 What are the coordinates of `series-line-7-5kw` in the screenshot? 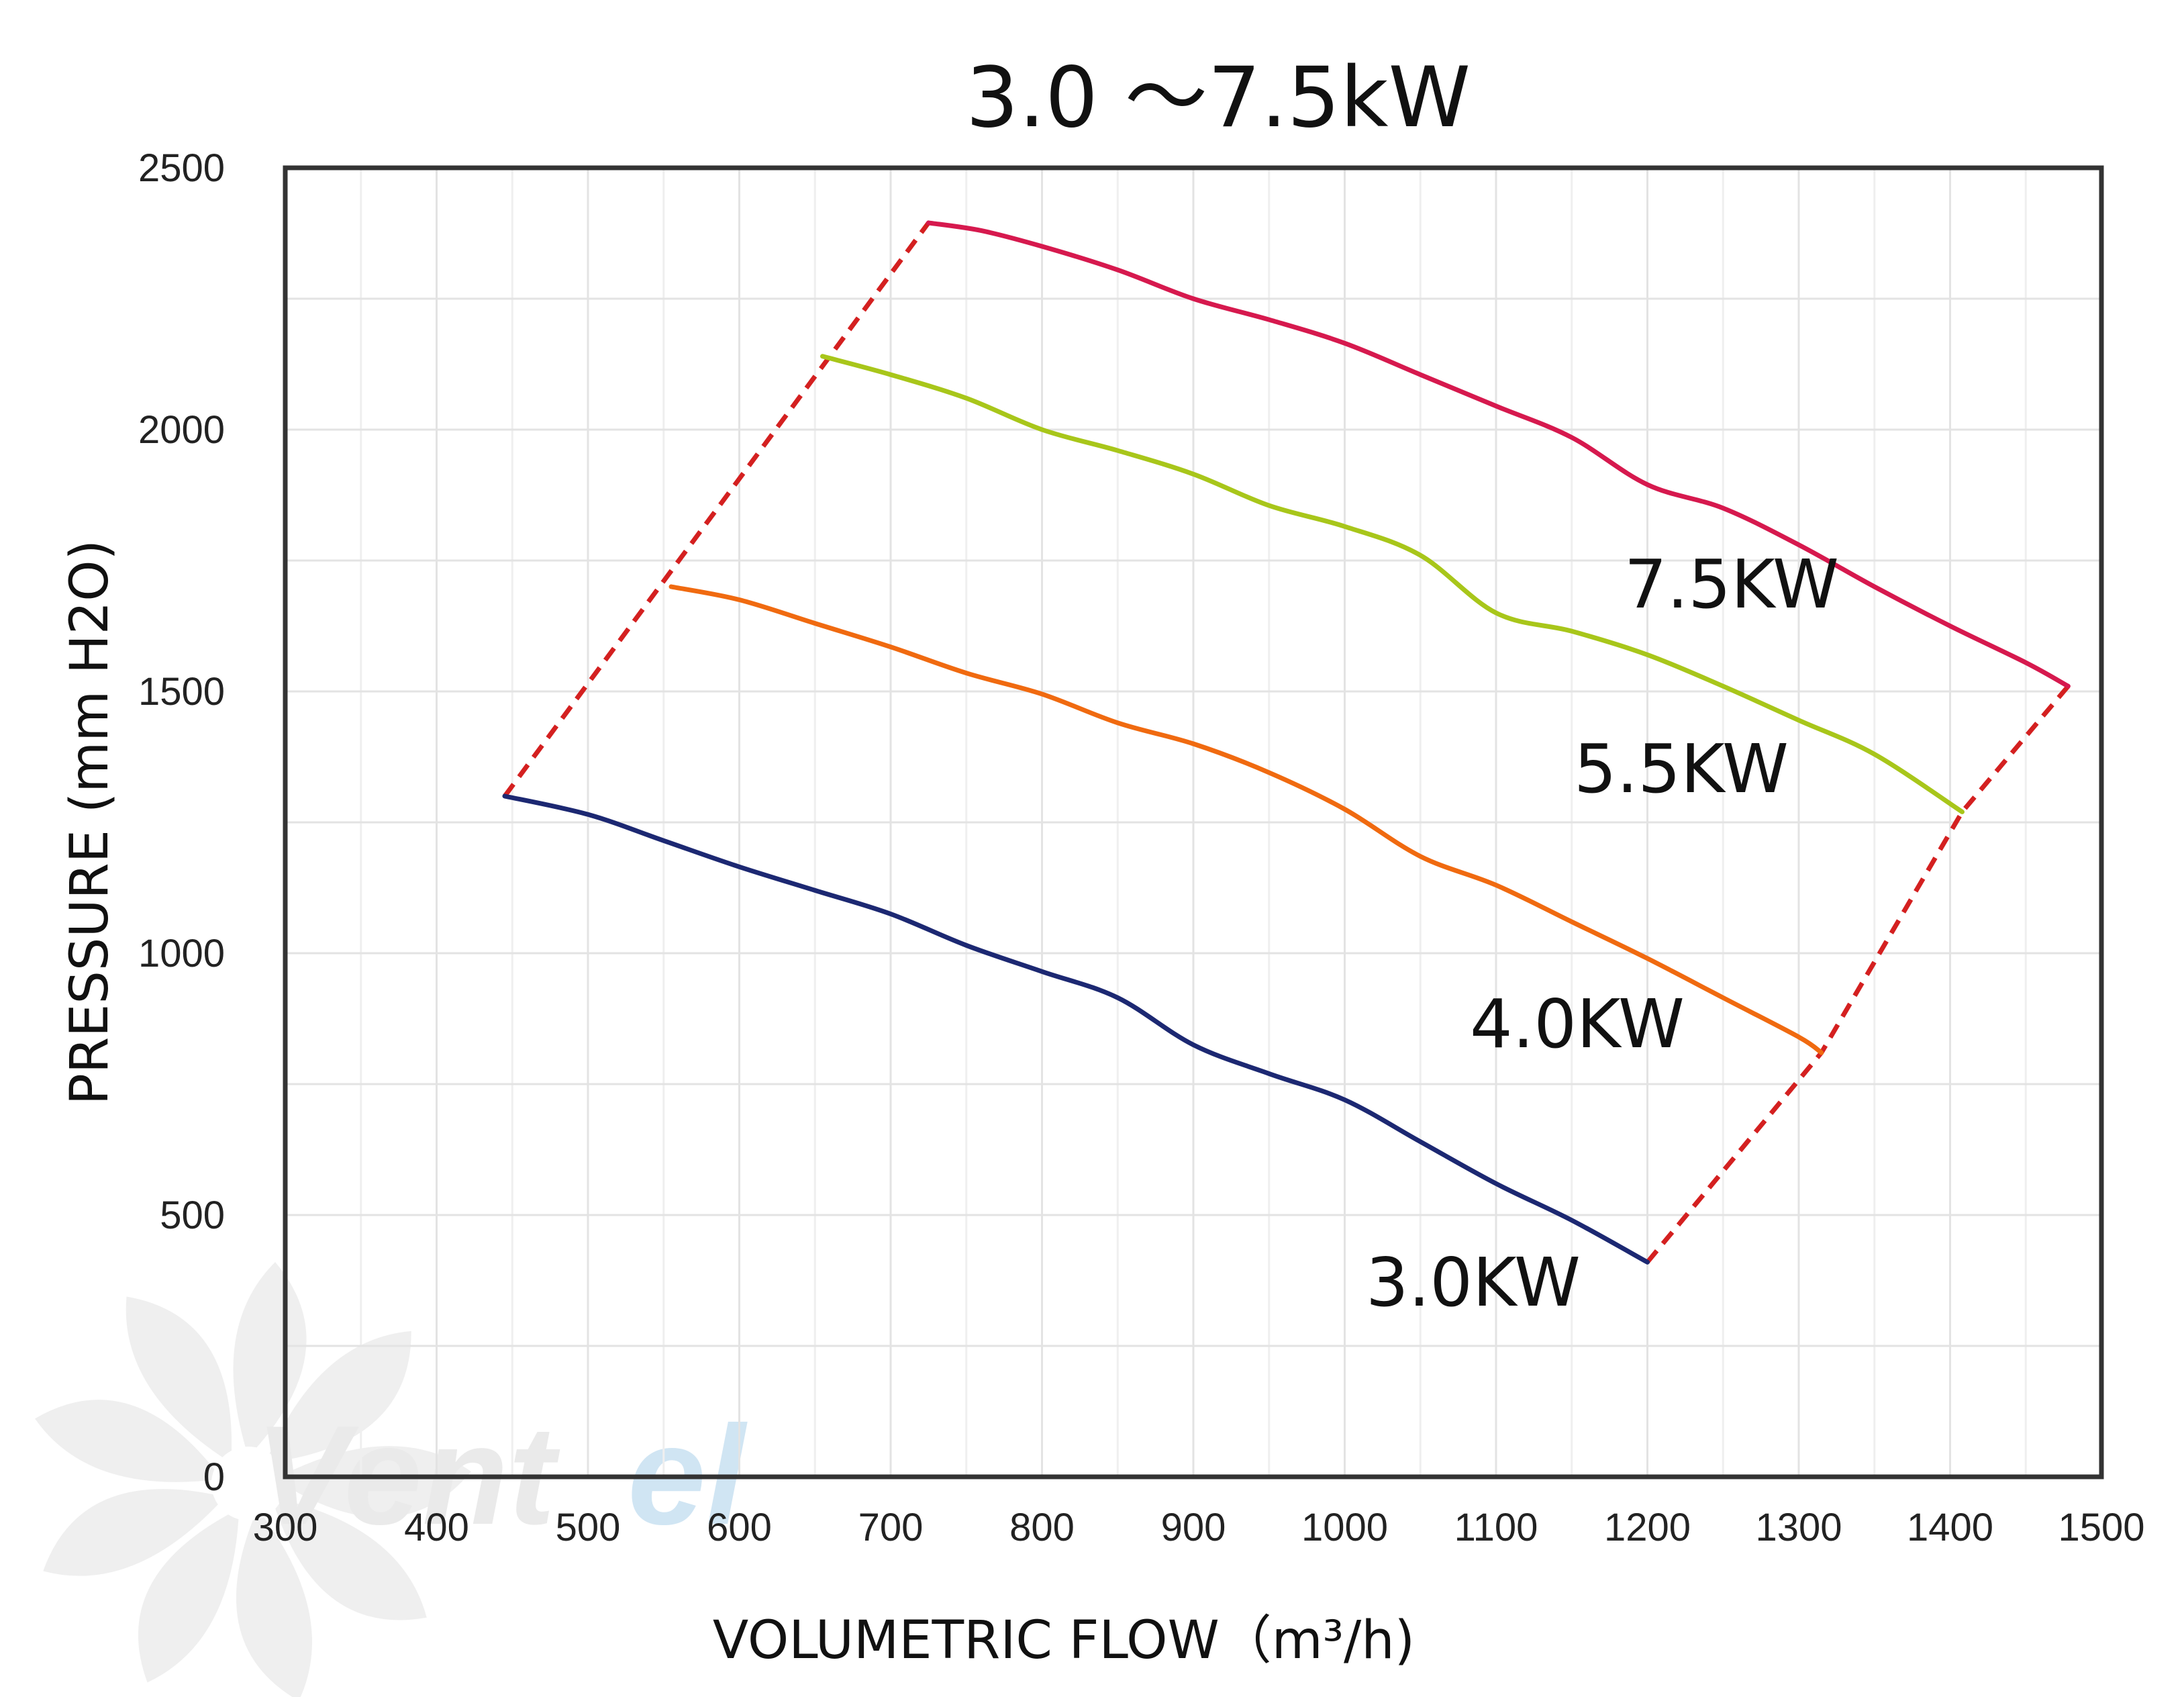 It's located at (1499, 454).